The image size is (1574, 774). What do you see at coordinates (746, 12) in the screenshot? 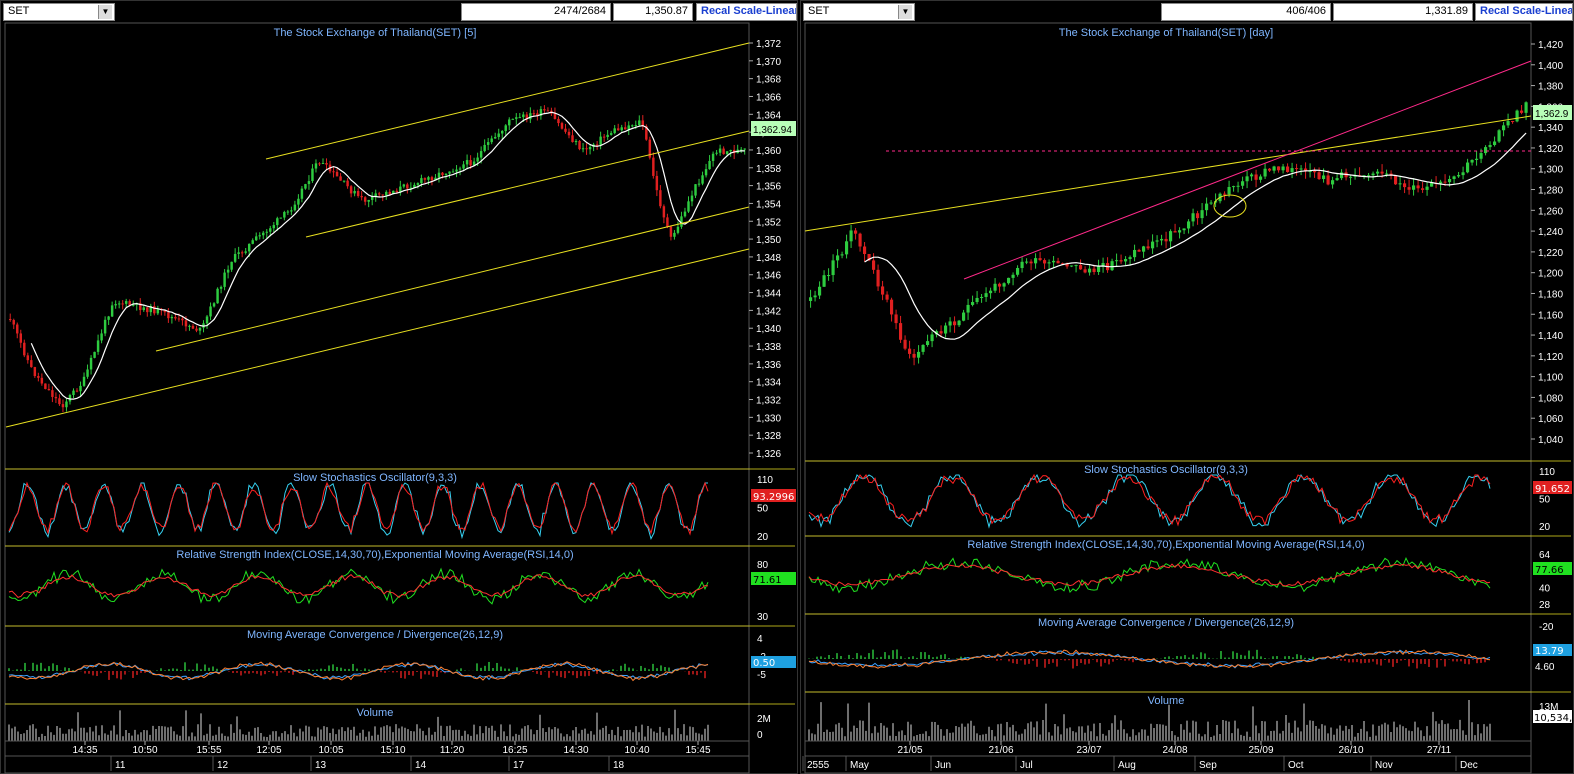
I see `left-recal-scale-button: Recal Scale-Linear` at bounding box center [746, 12].